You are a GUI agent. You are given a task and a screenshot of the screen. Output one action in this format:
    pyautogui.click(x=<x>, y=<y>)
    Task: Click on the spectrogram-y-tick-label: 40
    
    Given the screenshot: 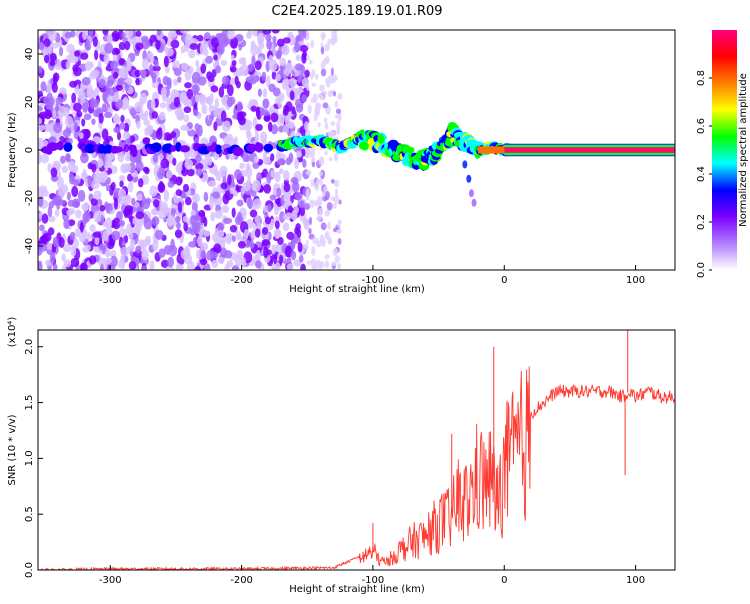 What is the action you would take?
    pyautogui.click(x=29, y=54)
    